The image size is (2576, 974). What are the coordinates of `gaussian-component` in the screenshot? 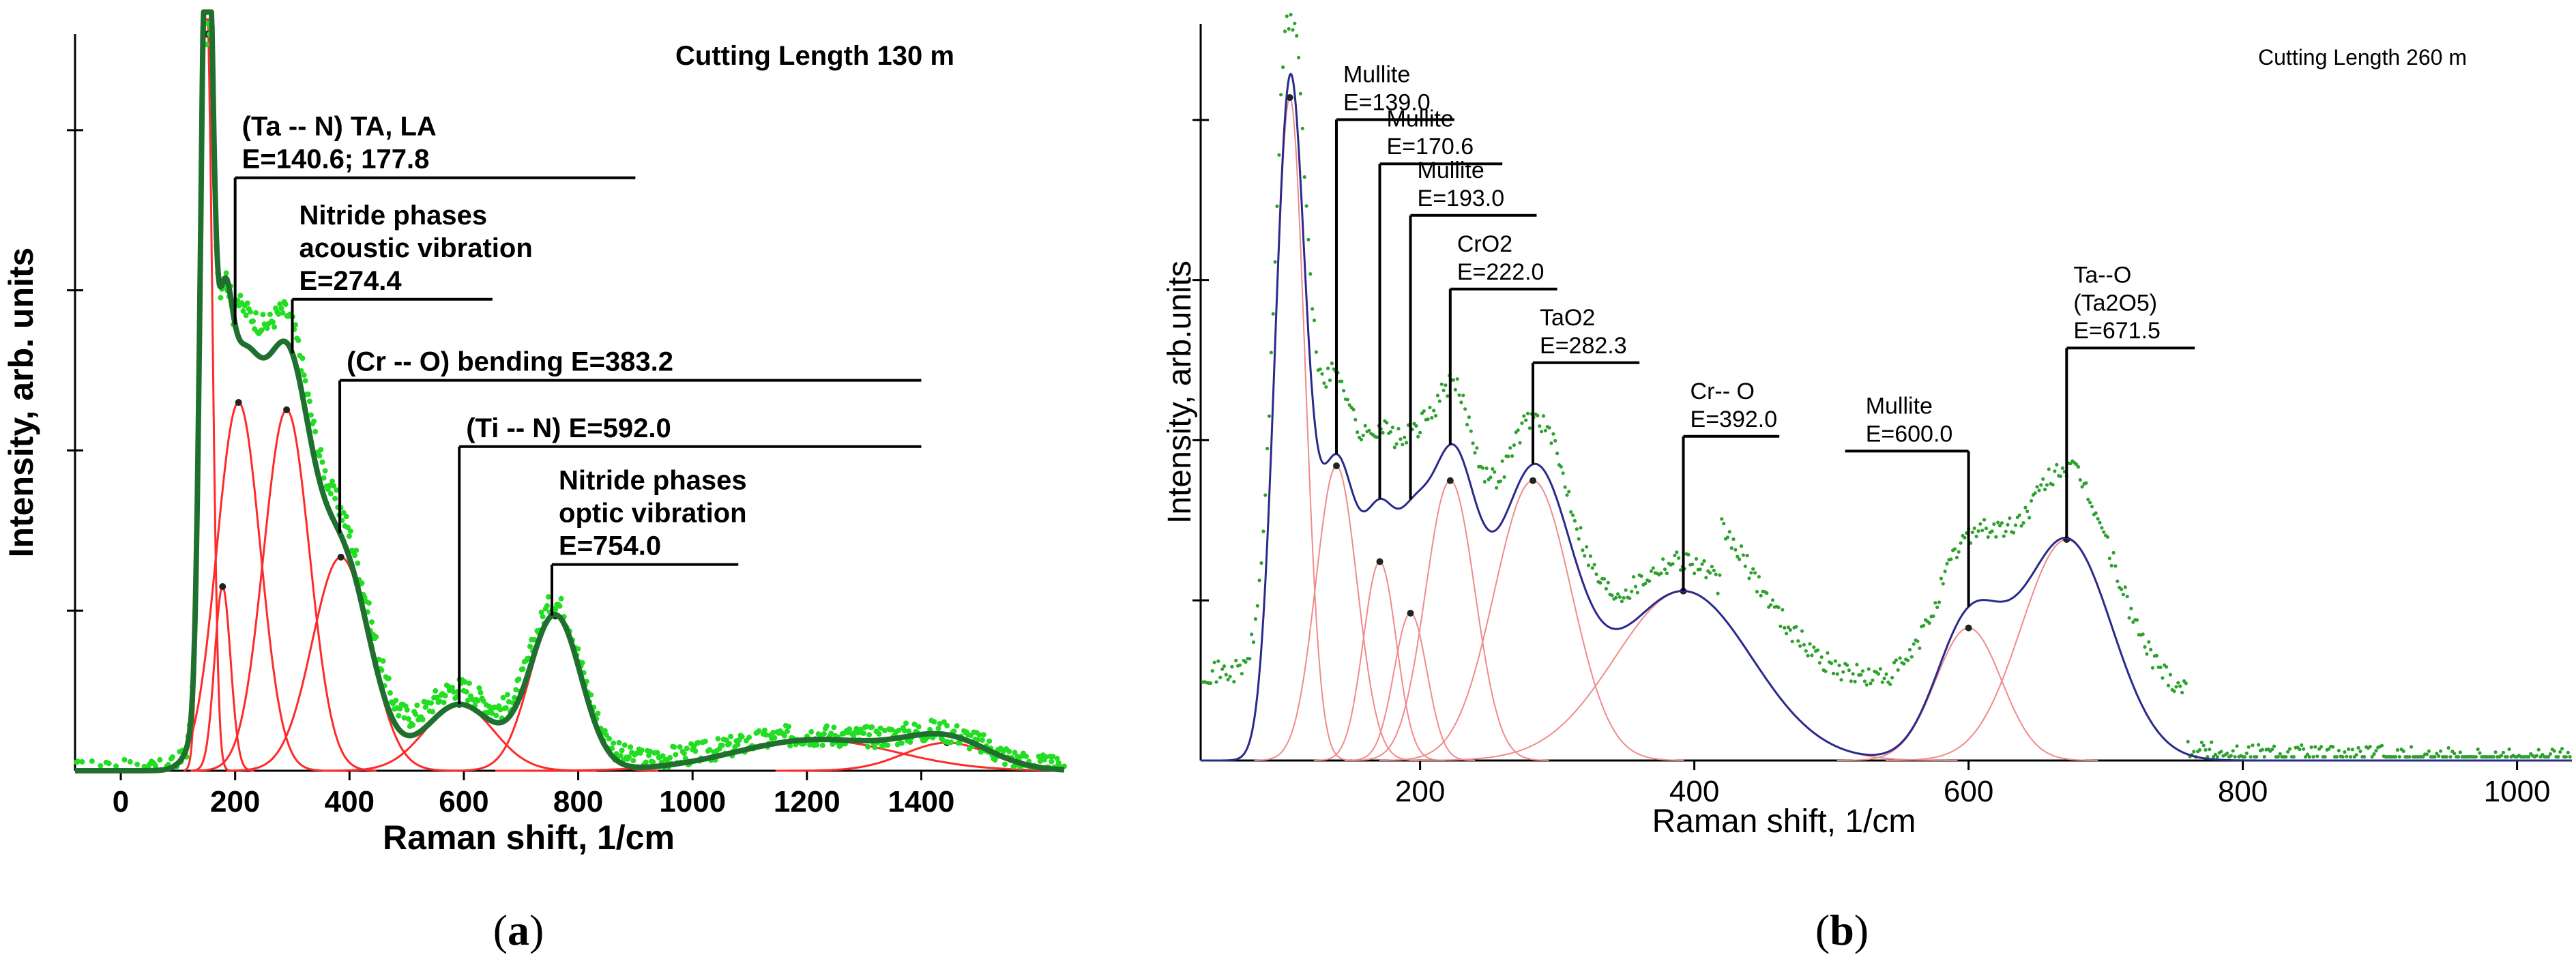 It's located at (2065, 650).